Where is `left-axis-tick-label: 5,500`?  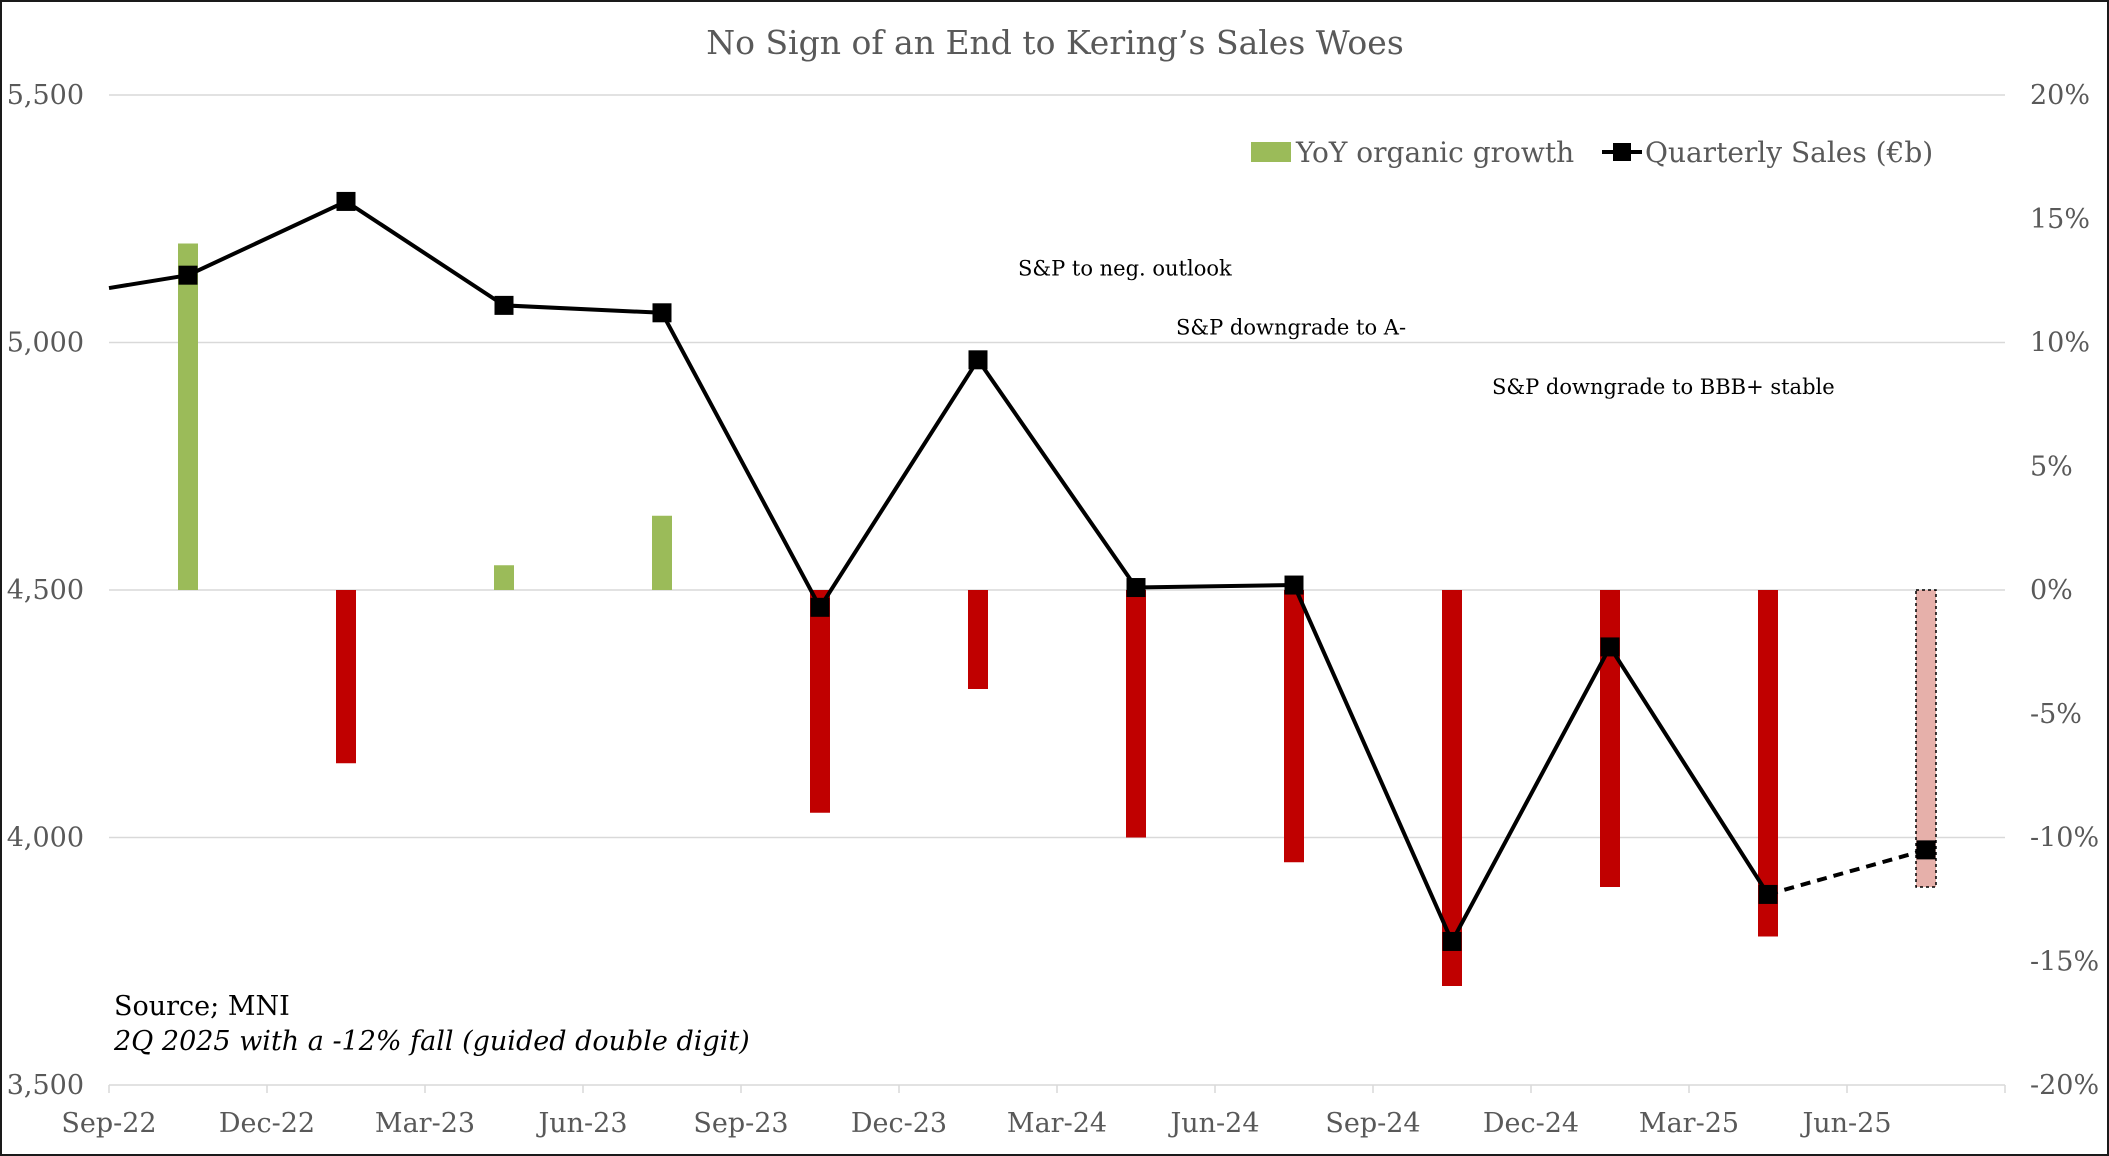
left-axis-tick-label: 5,500 is located at coordinates (45, 95).